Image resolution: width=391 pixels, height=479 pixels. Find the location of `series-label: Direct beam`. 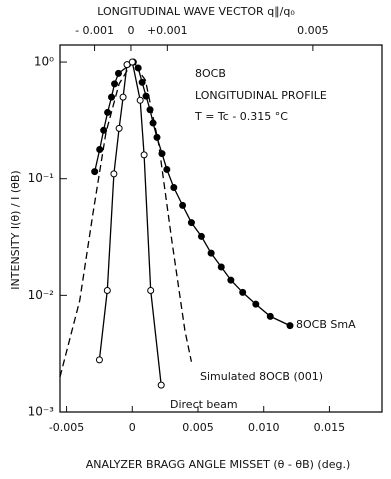

series-label: Direct beam is located at coordinates (204, 404).